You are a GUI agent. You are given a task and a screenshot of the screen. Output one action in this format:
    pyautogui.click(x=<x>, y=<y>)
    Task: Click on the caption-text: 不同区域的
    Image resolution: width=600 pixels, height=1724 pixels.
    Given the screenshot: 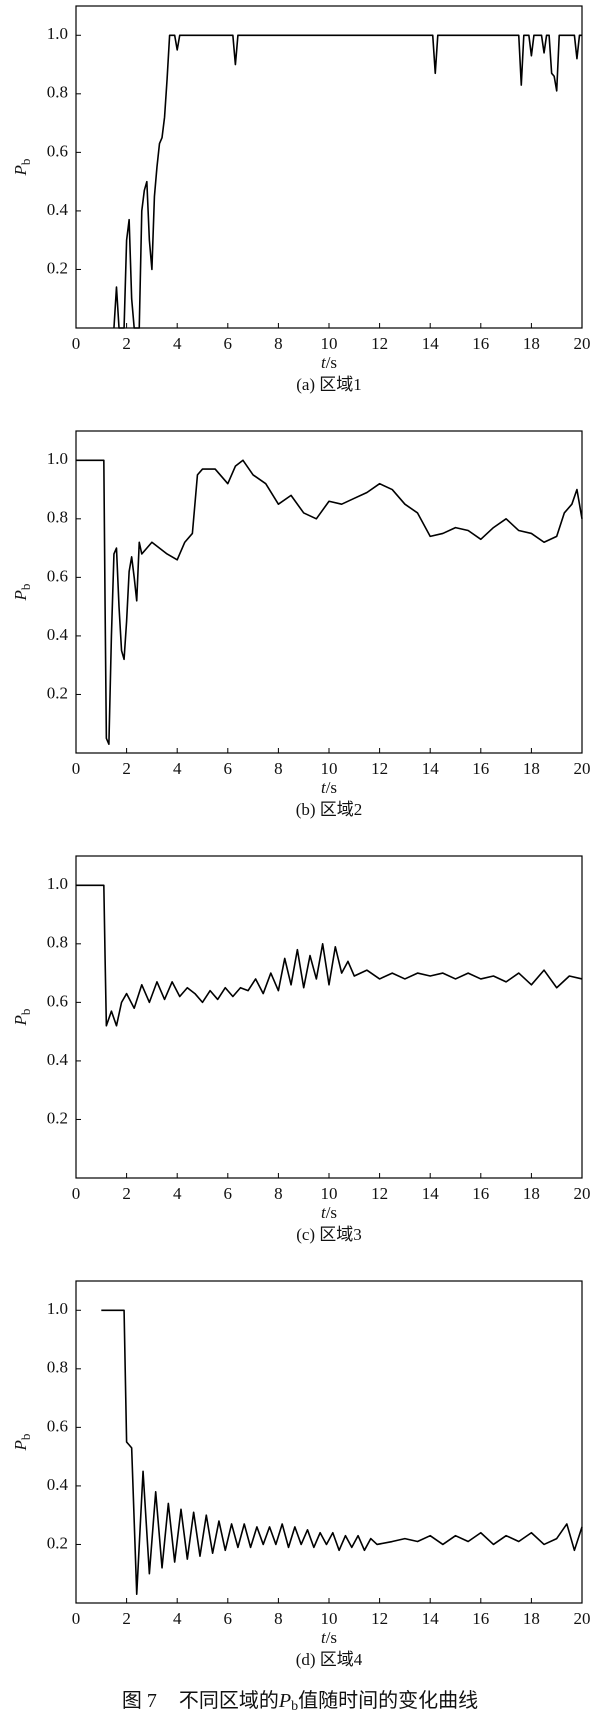 What is the action you would take?
    pyautogui.click(x=229, y=1700)
    